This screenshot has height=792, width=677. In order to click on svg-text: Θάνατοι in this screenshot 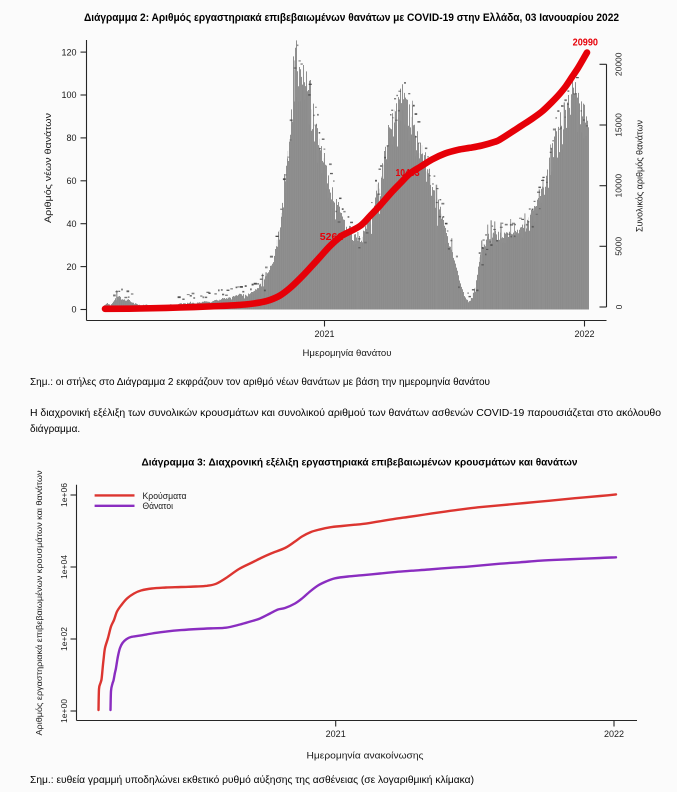, I will do `click(158, 506)`.